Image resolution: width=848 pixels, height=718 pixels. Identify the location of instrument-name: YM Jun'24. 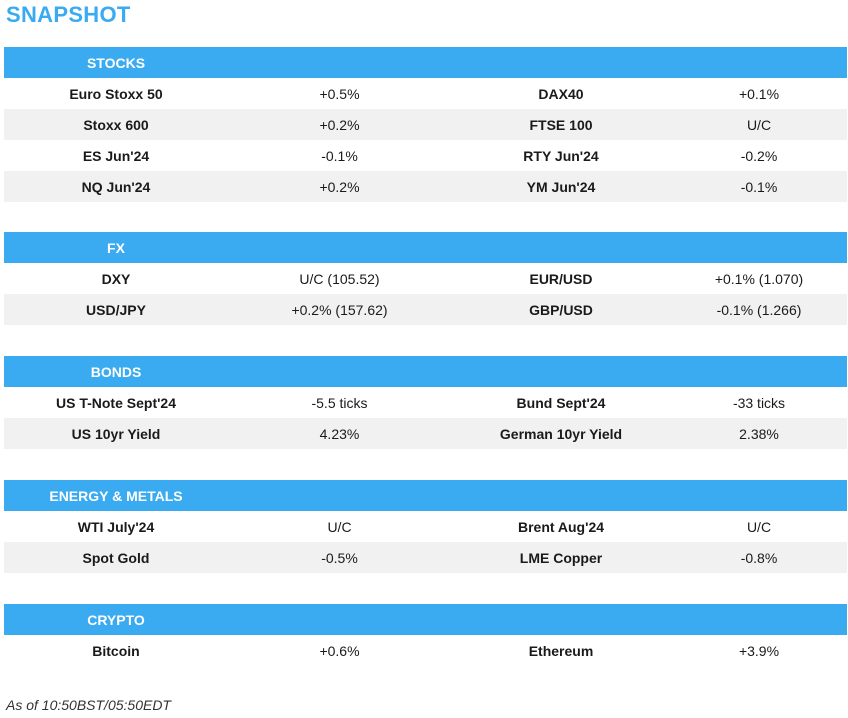
(561, 186).